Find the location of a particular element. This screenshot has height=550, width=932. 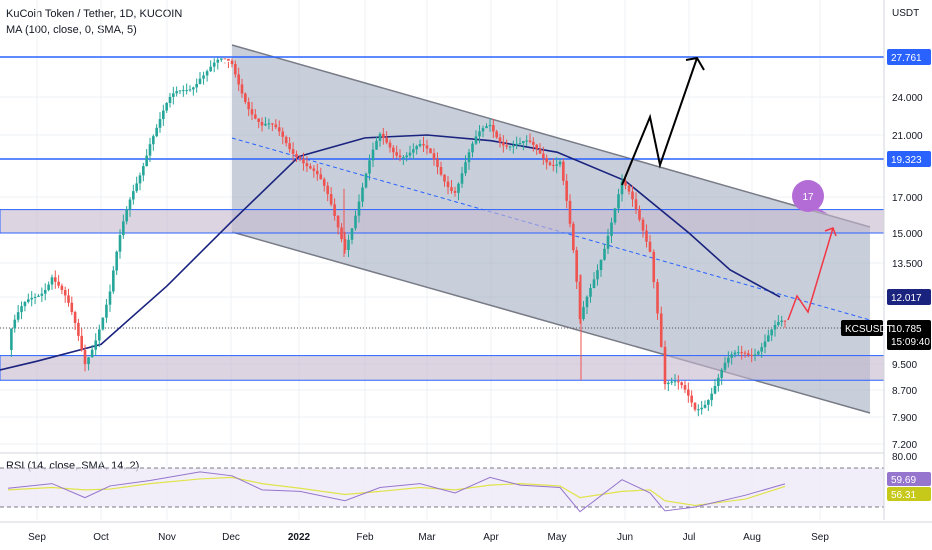

note-badge-text: 17 is located at coordinates (808, 197).